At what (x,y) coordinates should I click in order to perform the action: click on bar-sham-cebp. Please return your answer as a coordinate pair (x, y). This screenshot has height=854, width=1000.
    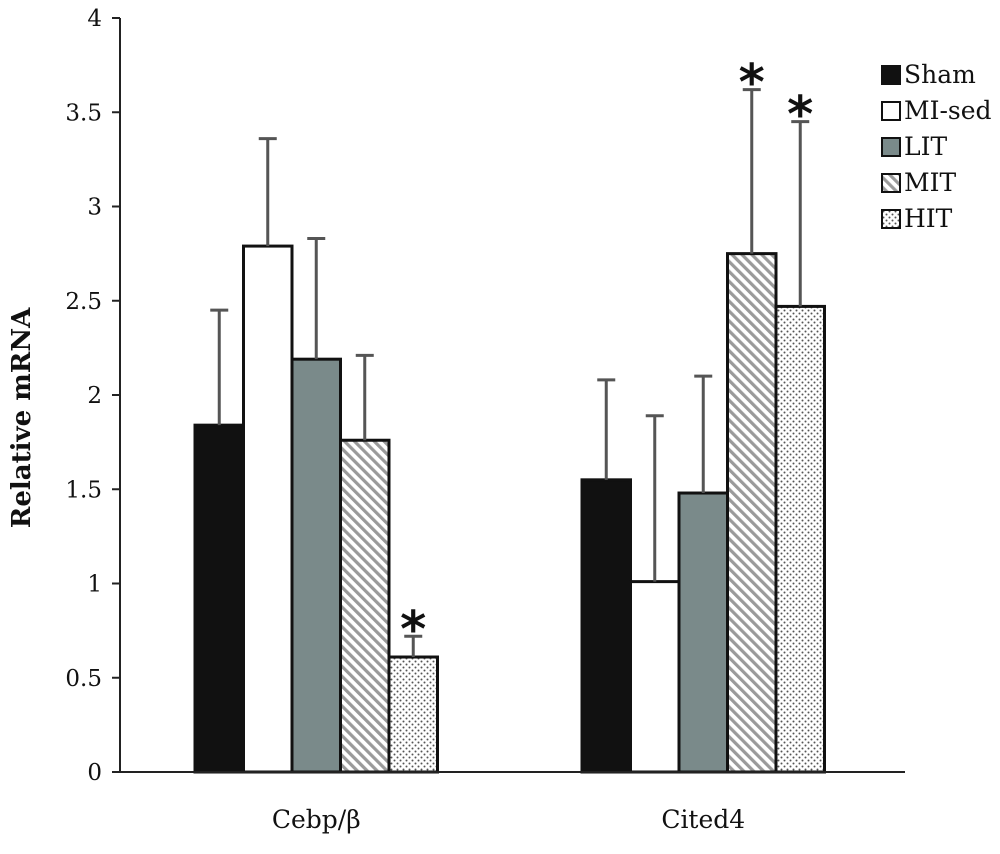
    Looking at the image, I should click on (219, 598).